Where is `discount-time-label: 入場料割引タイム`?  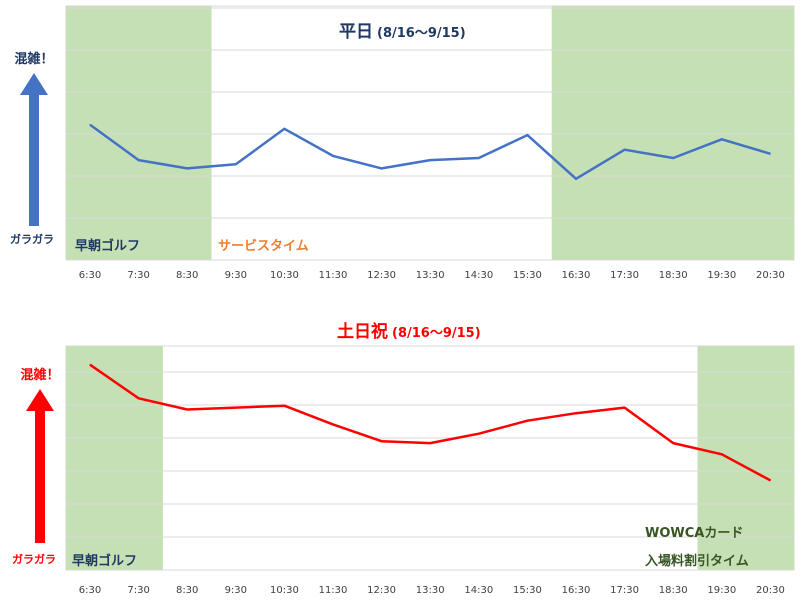
discount-time-label: 入場料割引タイム is located at coordinates (697, 561).